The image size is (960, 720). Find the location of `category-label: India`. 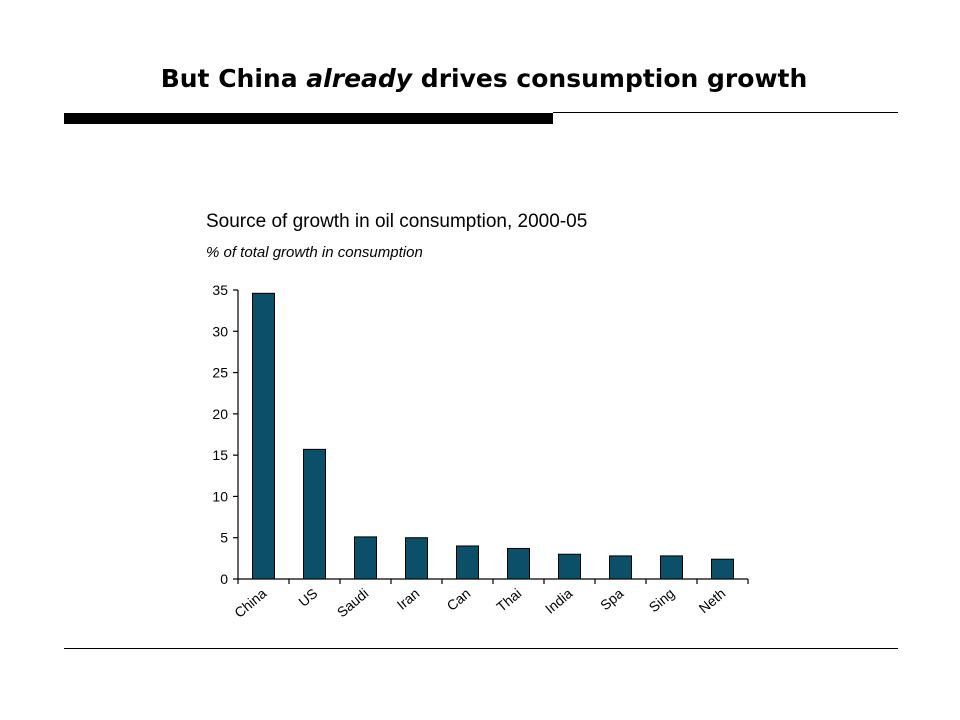

category-label: India is located at coordinates (559, 601).